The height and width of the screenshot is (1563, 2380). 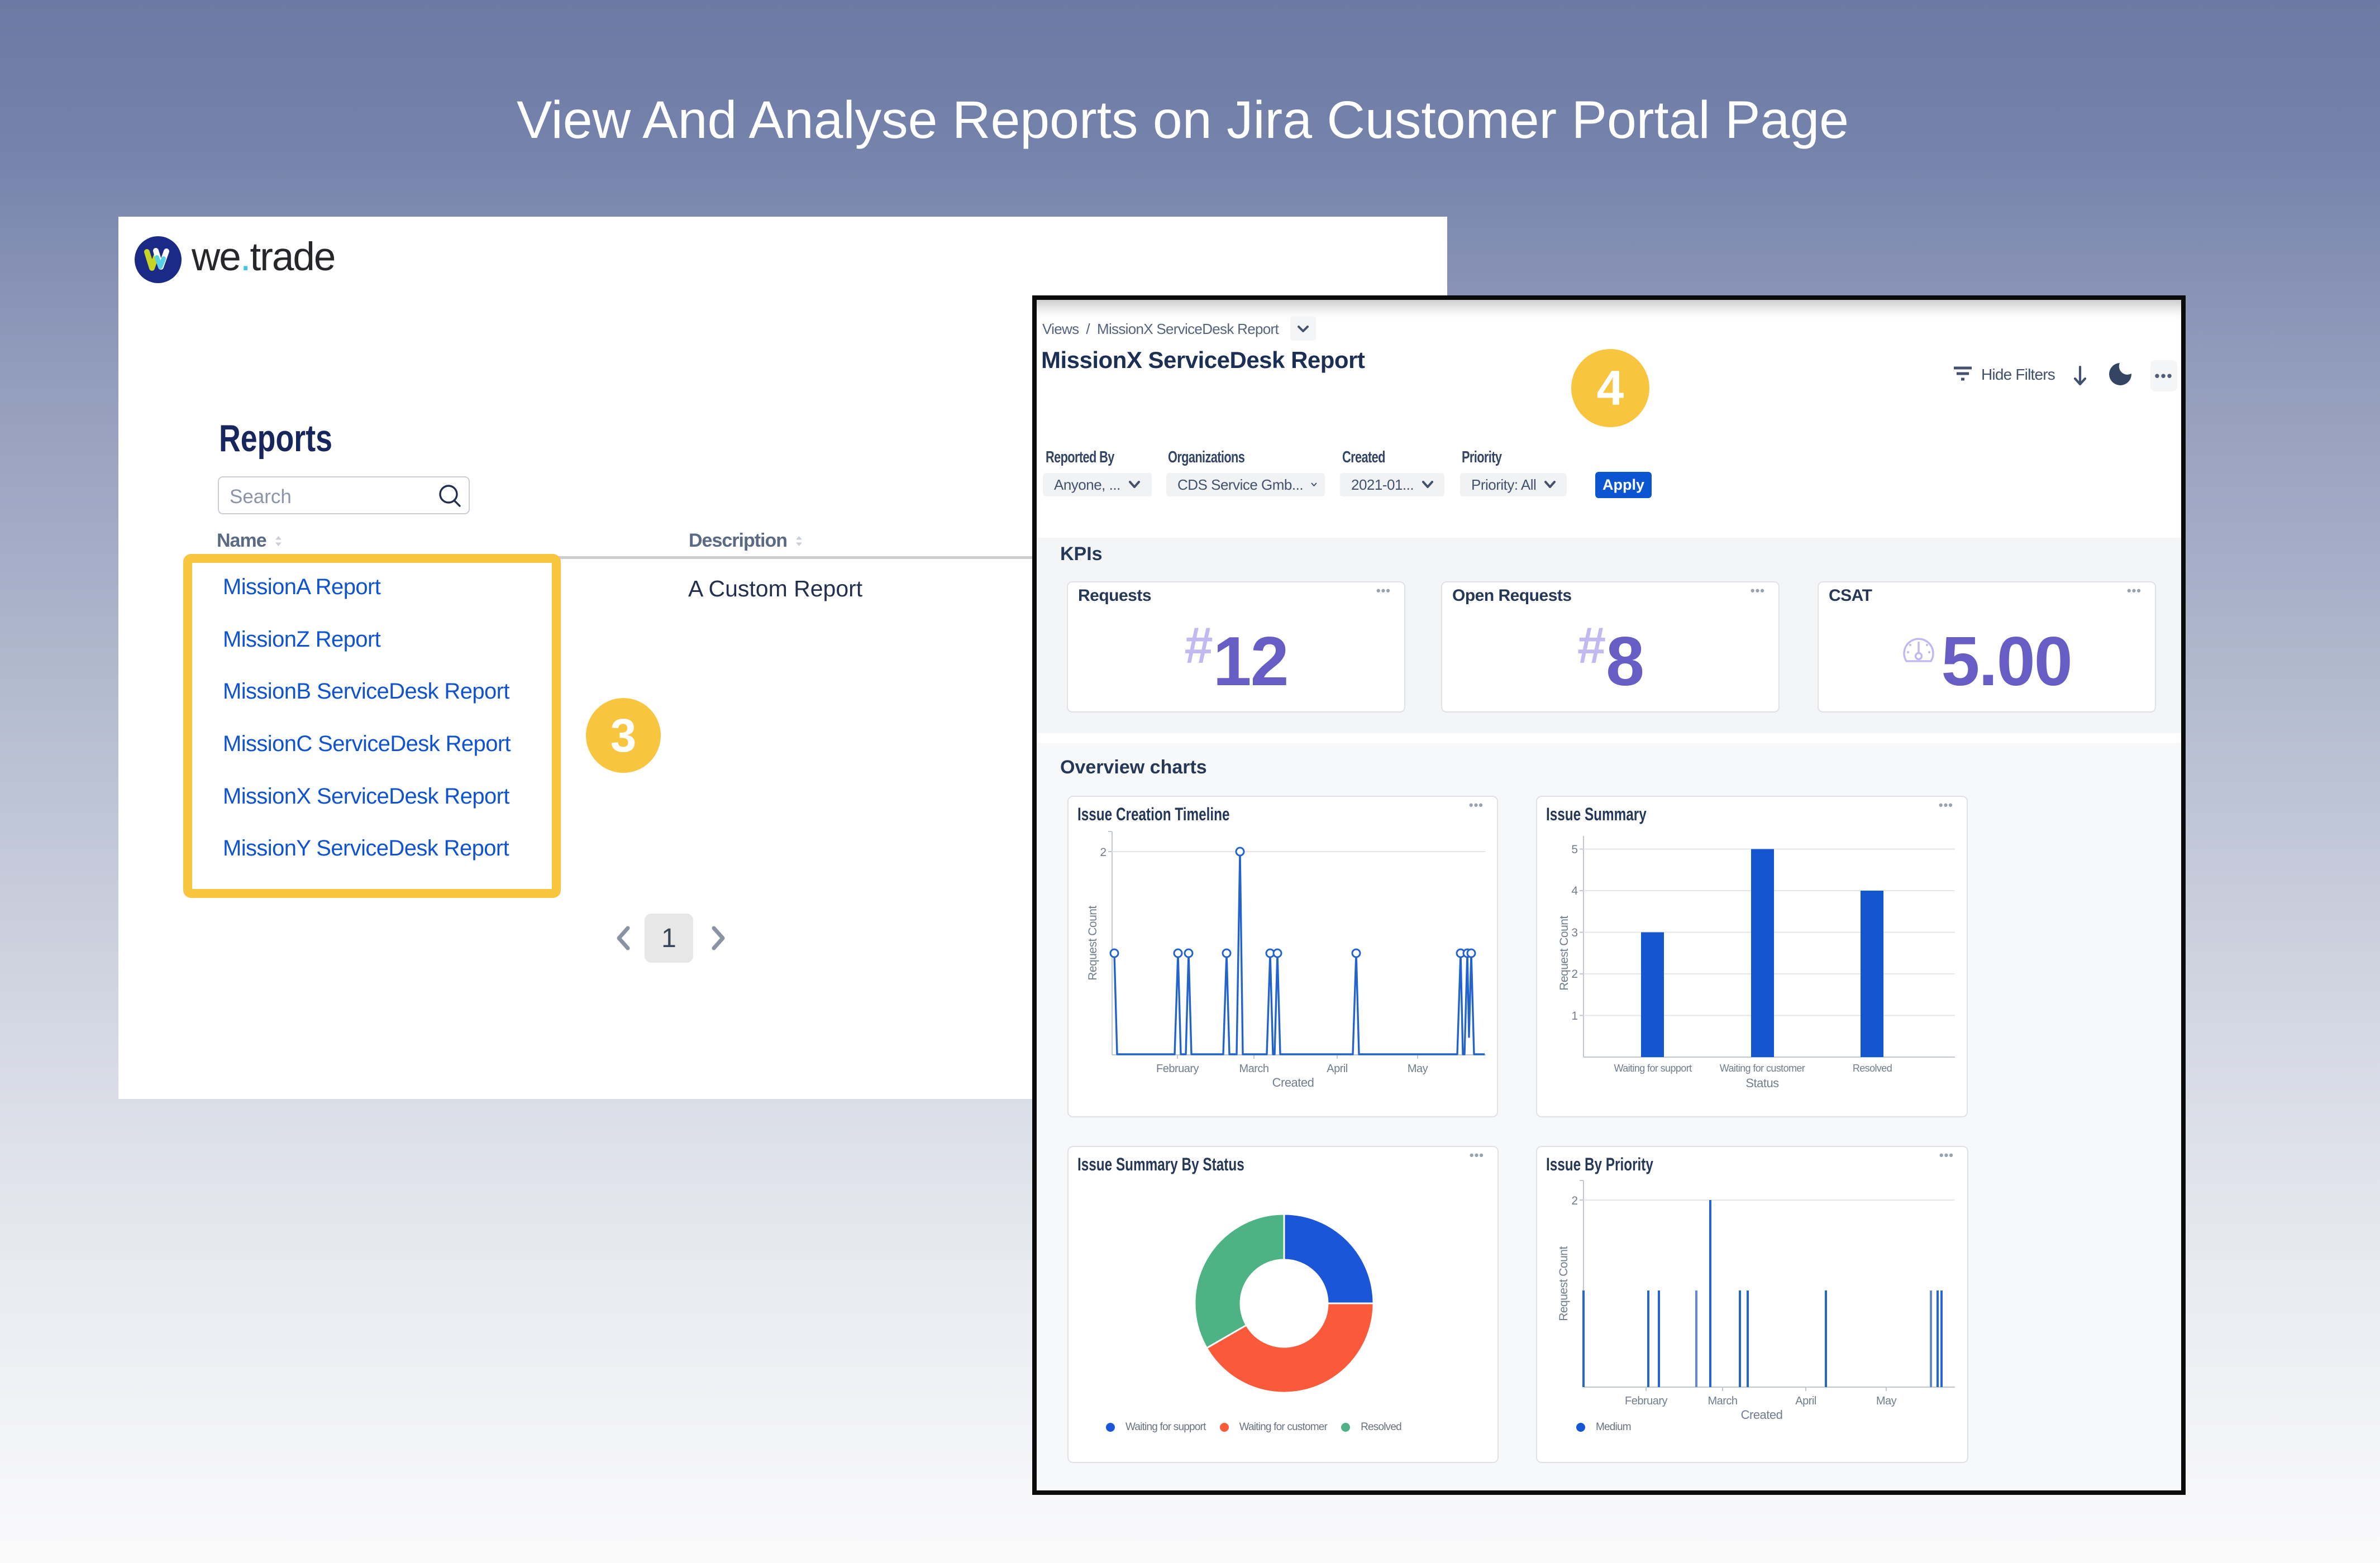 I want to click on svg-text: 5, so click(x=1574, y=849).